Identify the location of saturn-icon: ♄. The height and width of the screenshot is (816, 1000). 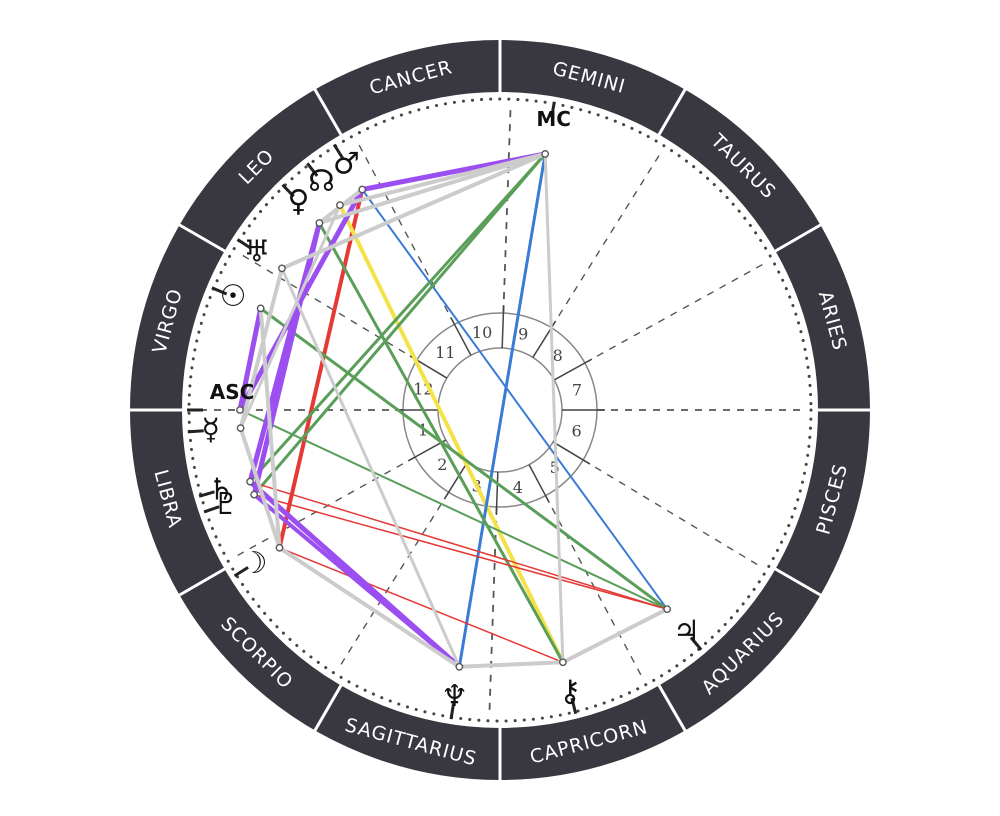
(221, 489).